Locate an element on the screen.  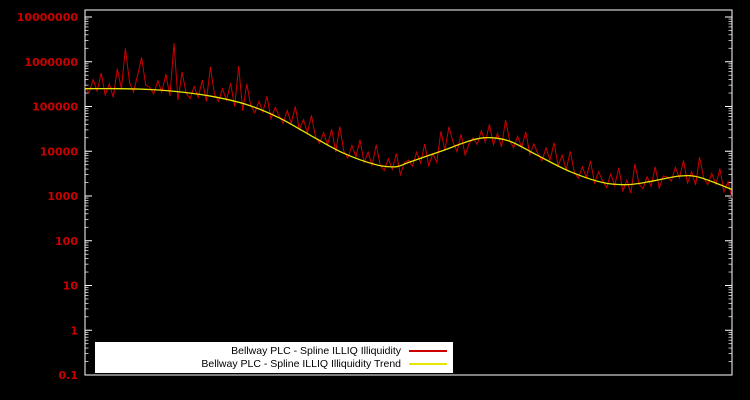
y-axis-tick-label: 100 is located at coordinates (66, 241).